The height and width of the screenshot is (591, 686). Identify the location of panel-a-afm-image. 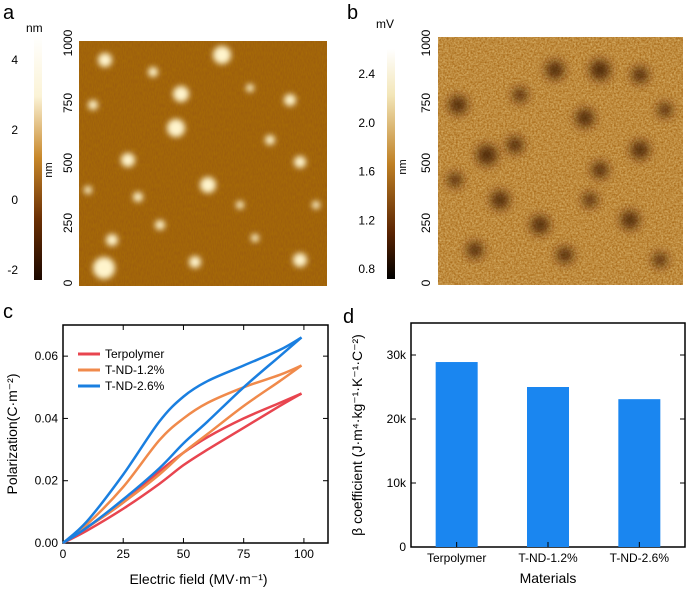
(203, 163).